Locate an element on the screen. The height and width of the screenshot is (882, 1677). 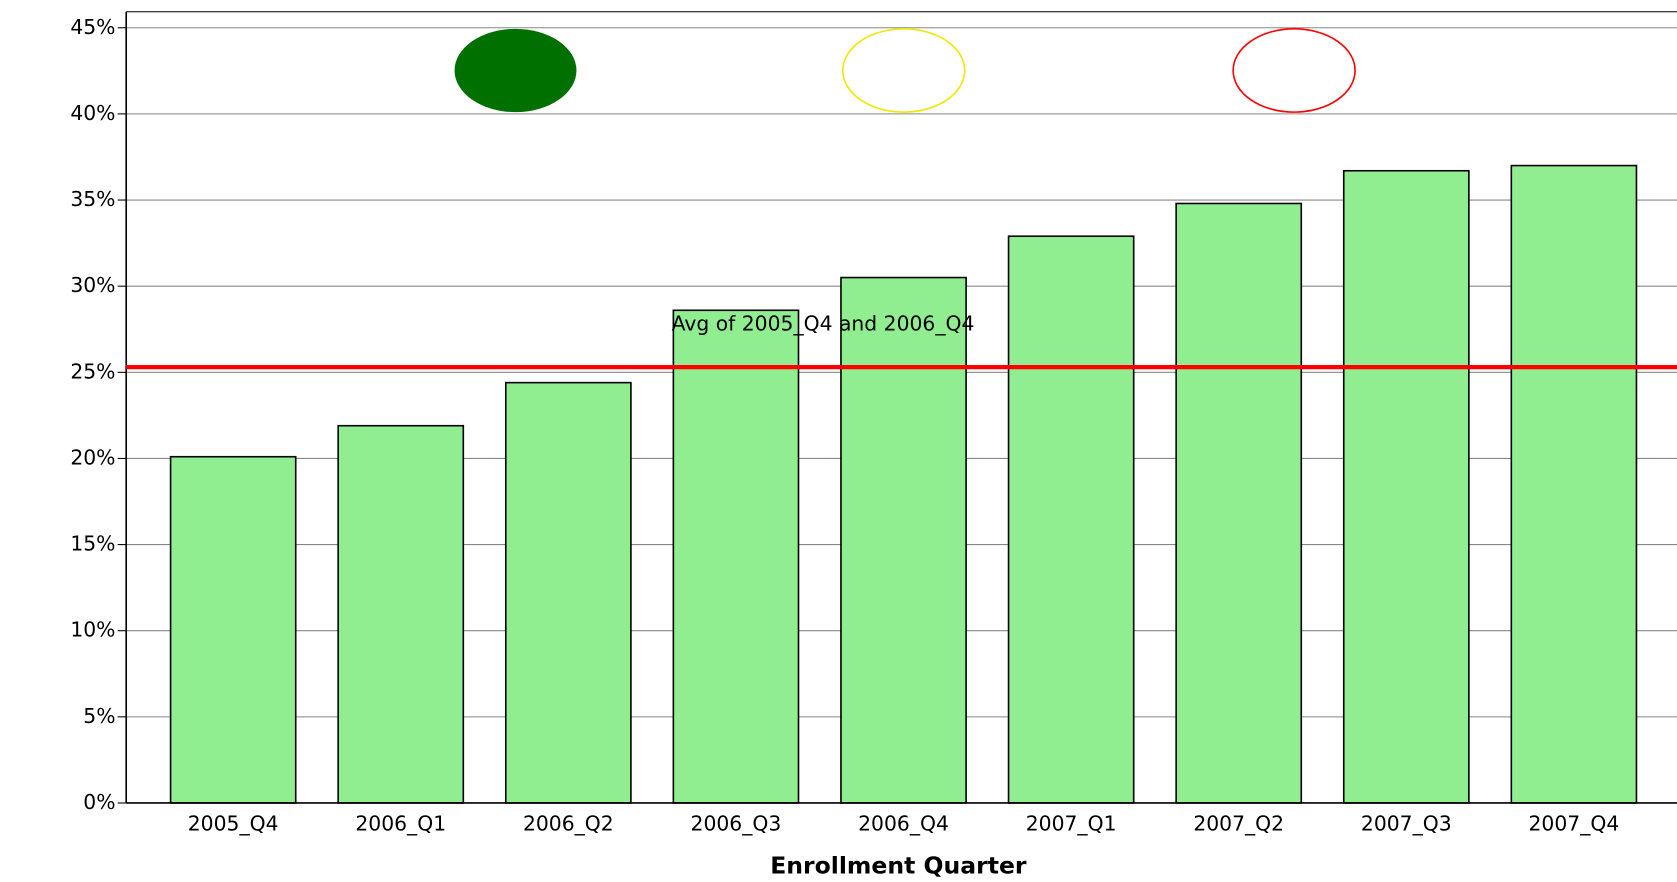
y-tick-label: 20% is located at coordinates (92, 457).